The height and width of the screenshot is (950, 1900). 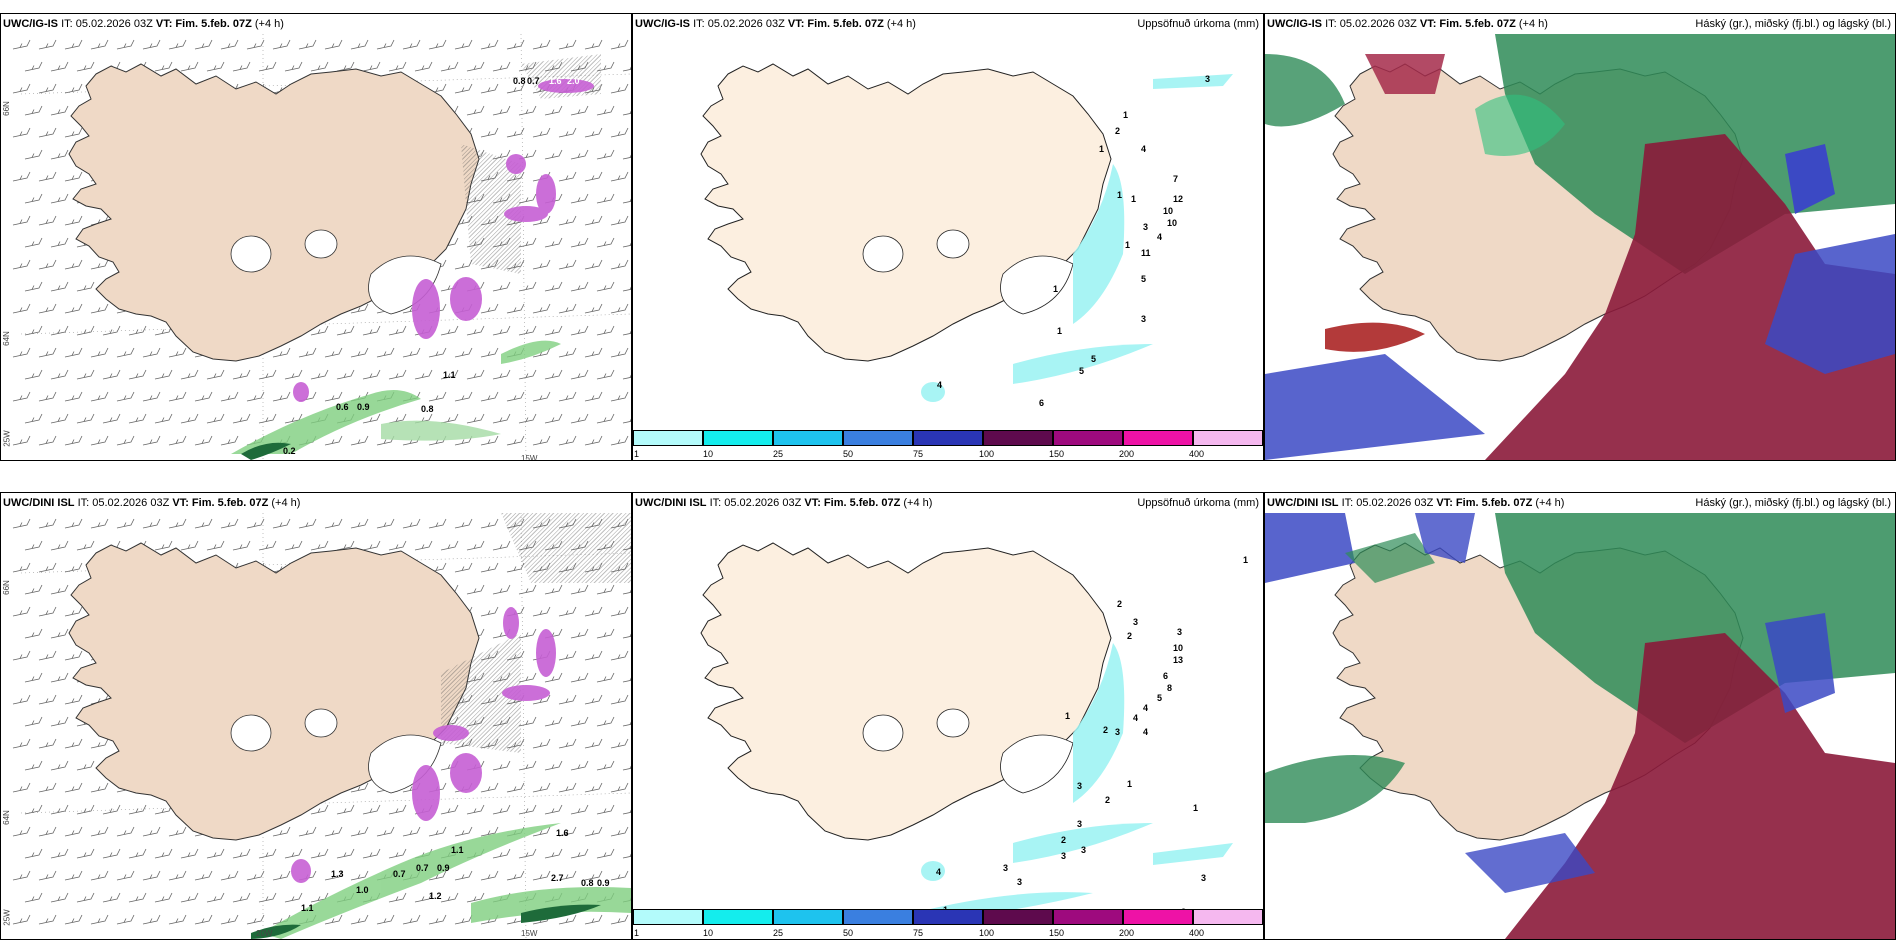 I want to click on init-time: IT: 05.02.2026 03Z, so click(x=1387, y=503).